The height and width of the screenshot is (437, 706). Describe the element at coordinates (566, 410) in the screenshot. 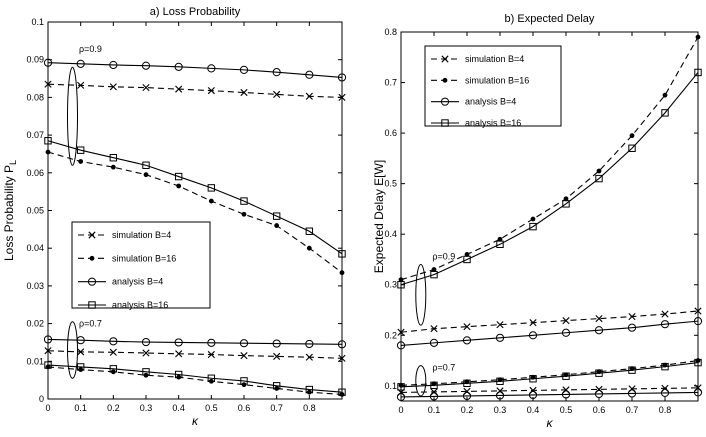

I see `x-tick-label: 0.5` at that location.